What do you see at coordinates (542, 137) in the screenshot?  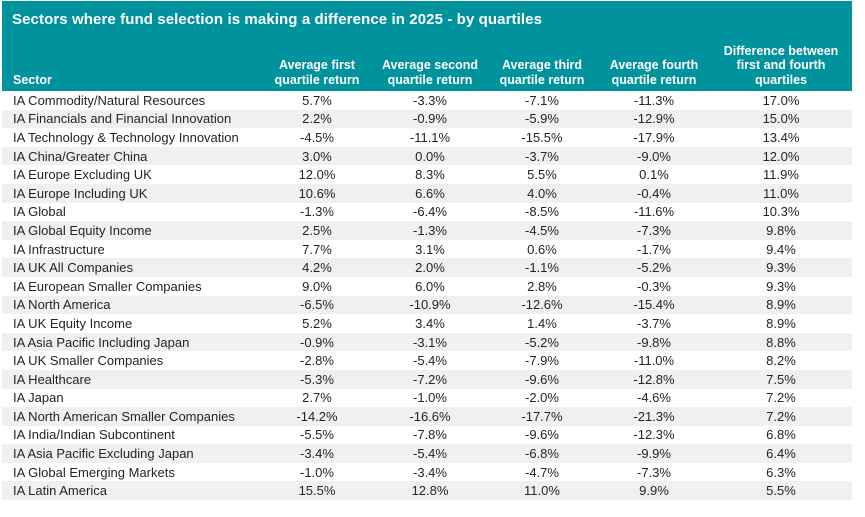 I see `third-quartile-cell: -15.5%` at bounding box center [542, 137].